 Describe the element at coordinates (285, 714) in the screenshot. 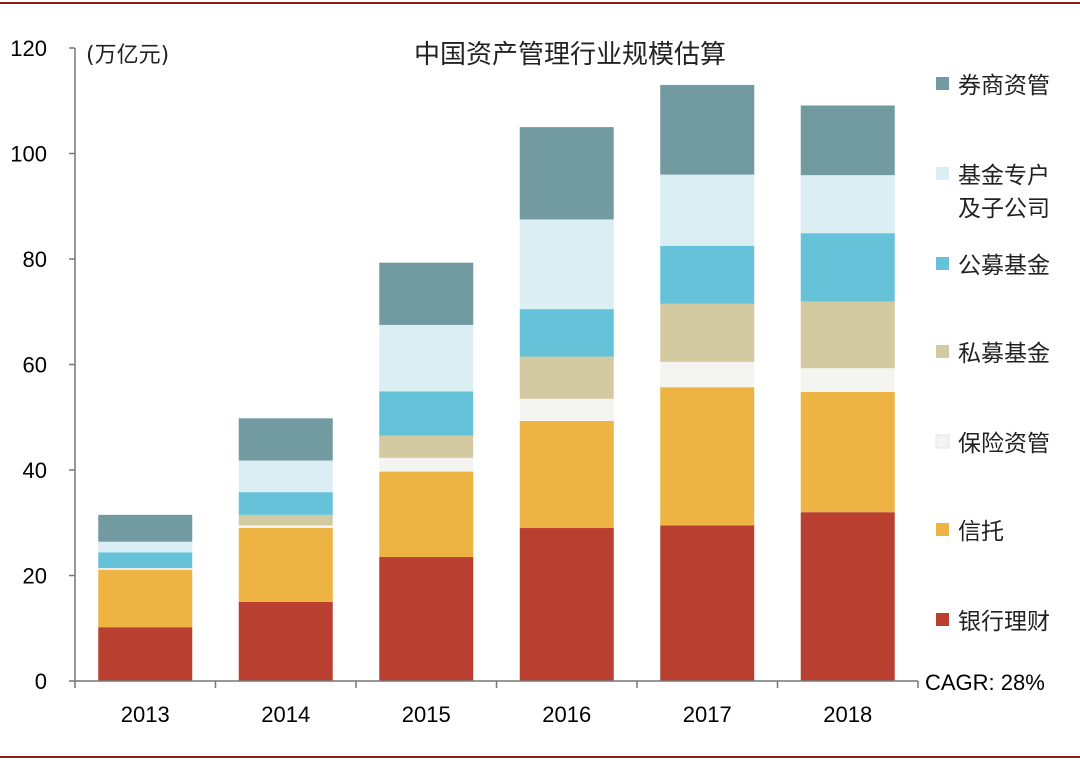

I see `x-tick-label: 2014` at that location.